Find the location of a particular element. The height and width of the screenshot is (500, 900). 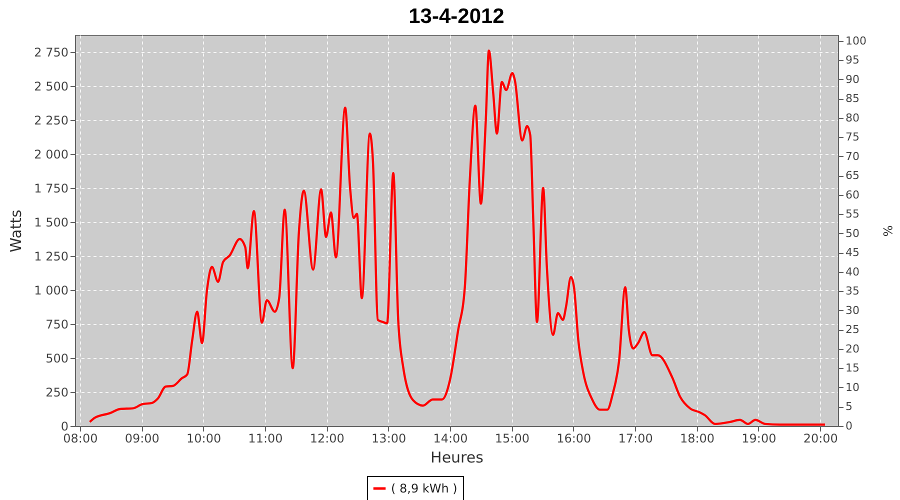

y2-tick-label: 10 is located at coordinates (853, 387).